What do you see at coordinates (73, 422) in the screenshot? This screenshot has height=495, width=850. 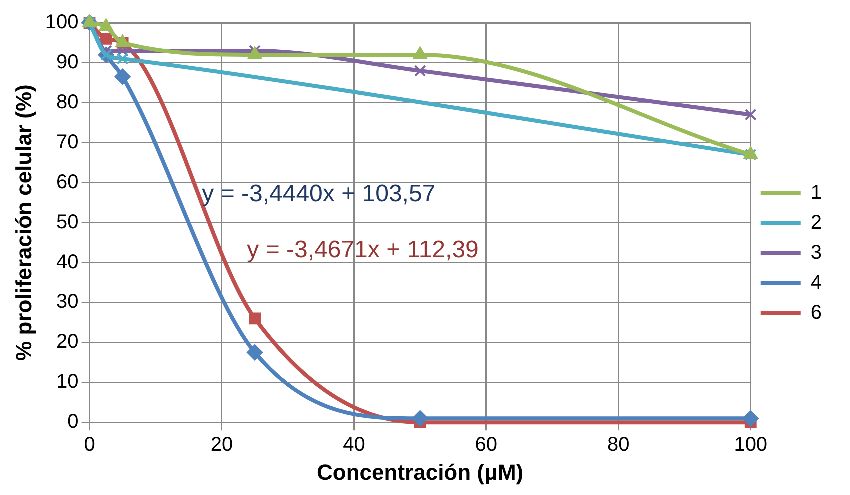 I see `y-tick-label: 0` at bounding box center [73, 422].